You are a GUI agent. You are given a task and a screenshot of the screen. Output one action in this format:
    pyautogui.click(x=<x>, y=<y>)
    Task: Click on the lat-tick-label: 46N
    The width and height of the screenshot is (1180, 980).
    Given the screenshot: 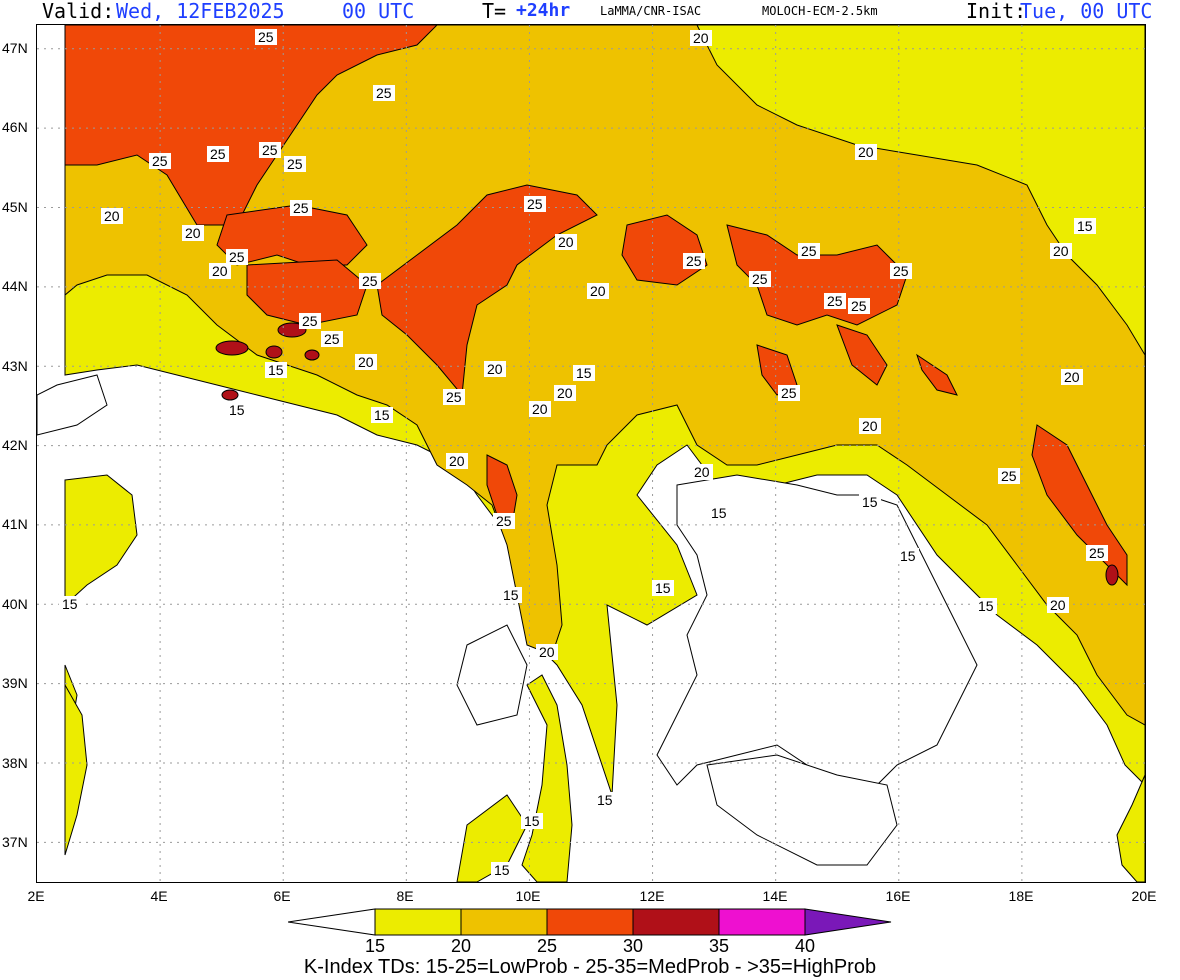 What is the action you would take?
    pyautogui.click(x=15, y=127)
    